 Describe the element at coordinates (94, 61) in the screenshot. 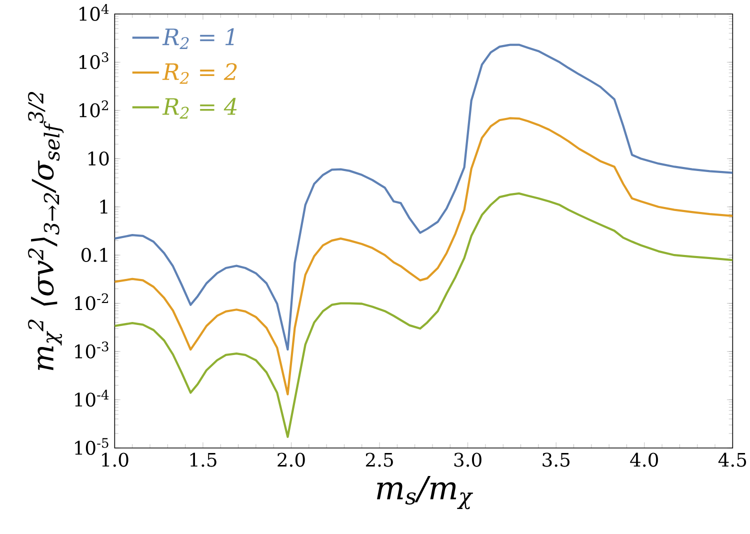

I see `y-tick-label: 10$^{3}$` at that location.